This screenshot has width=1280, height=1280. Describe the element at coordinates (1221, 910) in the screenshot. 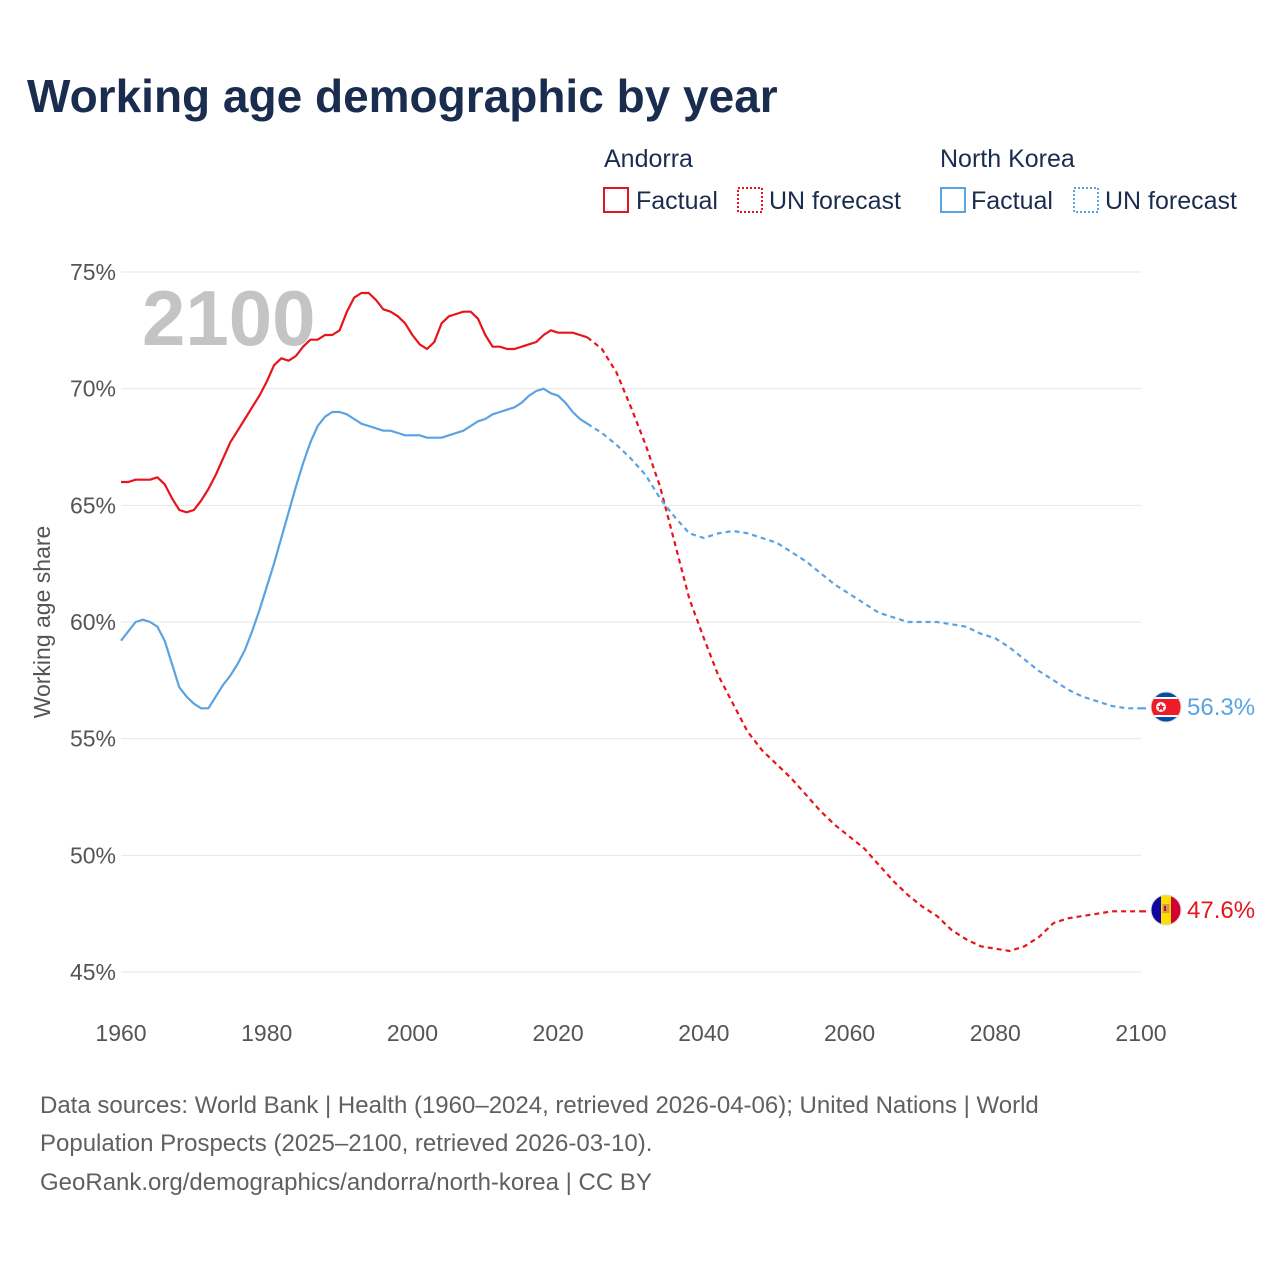

I see `end-value-andorra: 47.6%` at that location.